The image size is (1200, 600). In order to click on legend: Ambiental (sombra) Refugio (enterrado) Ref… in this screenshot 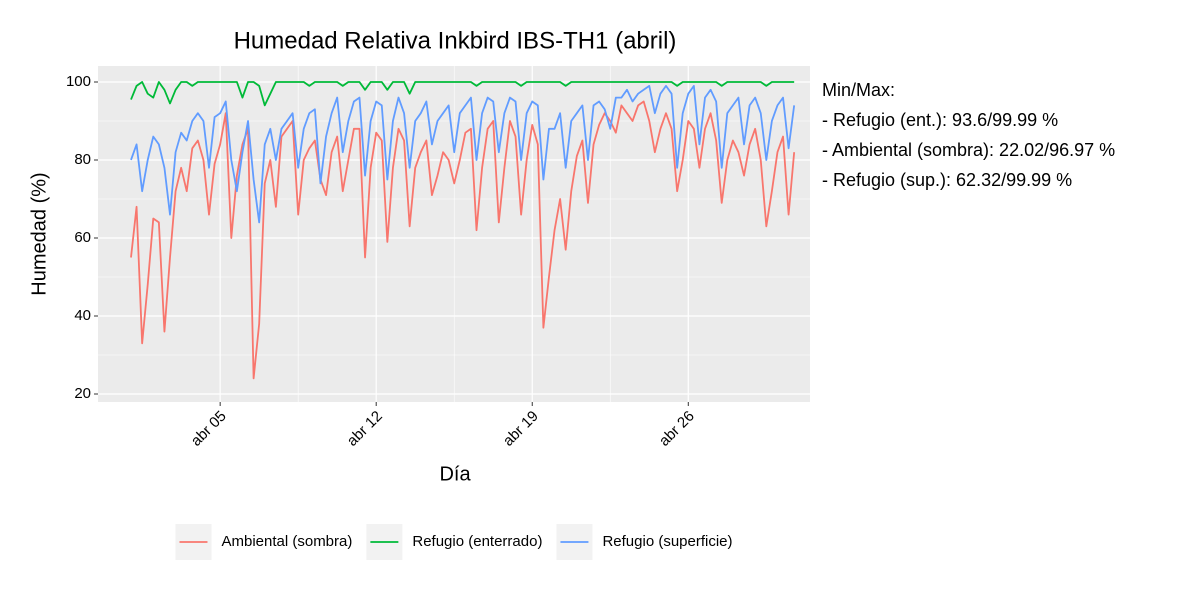, I will do `click(454, 542)`.